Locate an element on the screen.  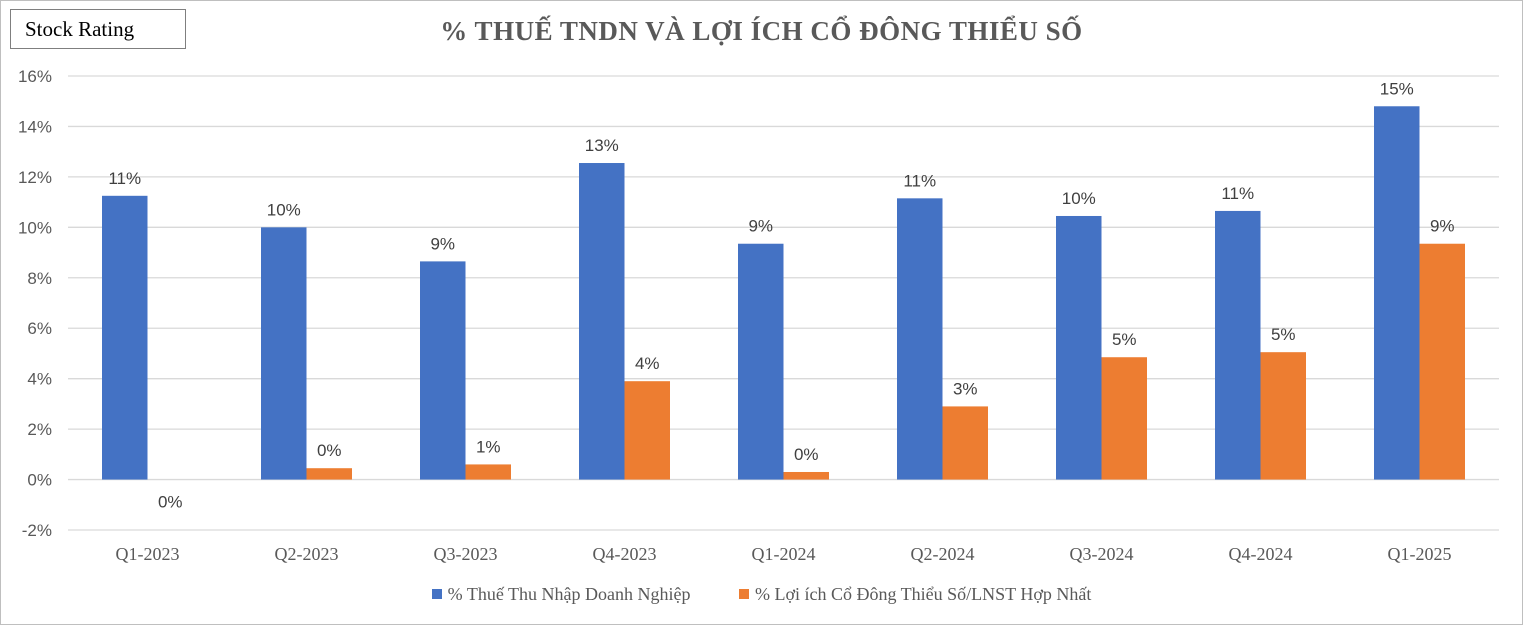
y-tick-label: 4% is located at coordinates (39, 379).